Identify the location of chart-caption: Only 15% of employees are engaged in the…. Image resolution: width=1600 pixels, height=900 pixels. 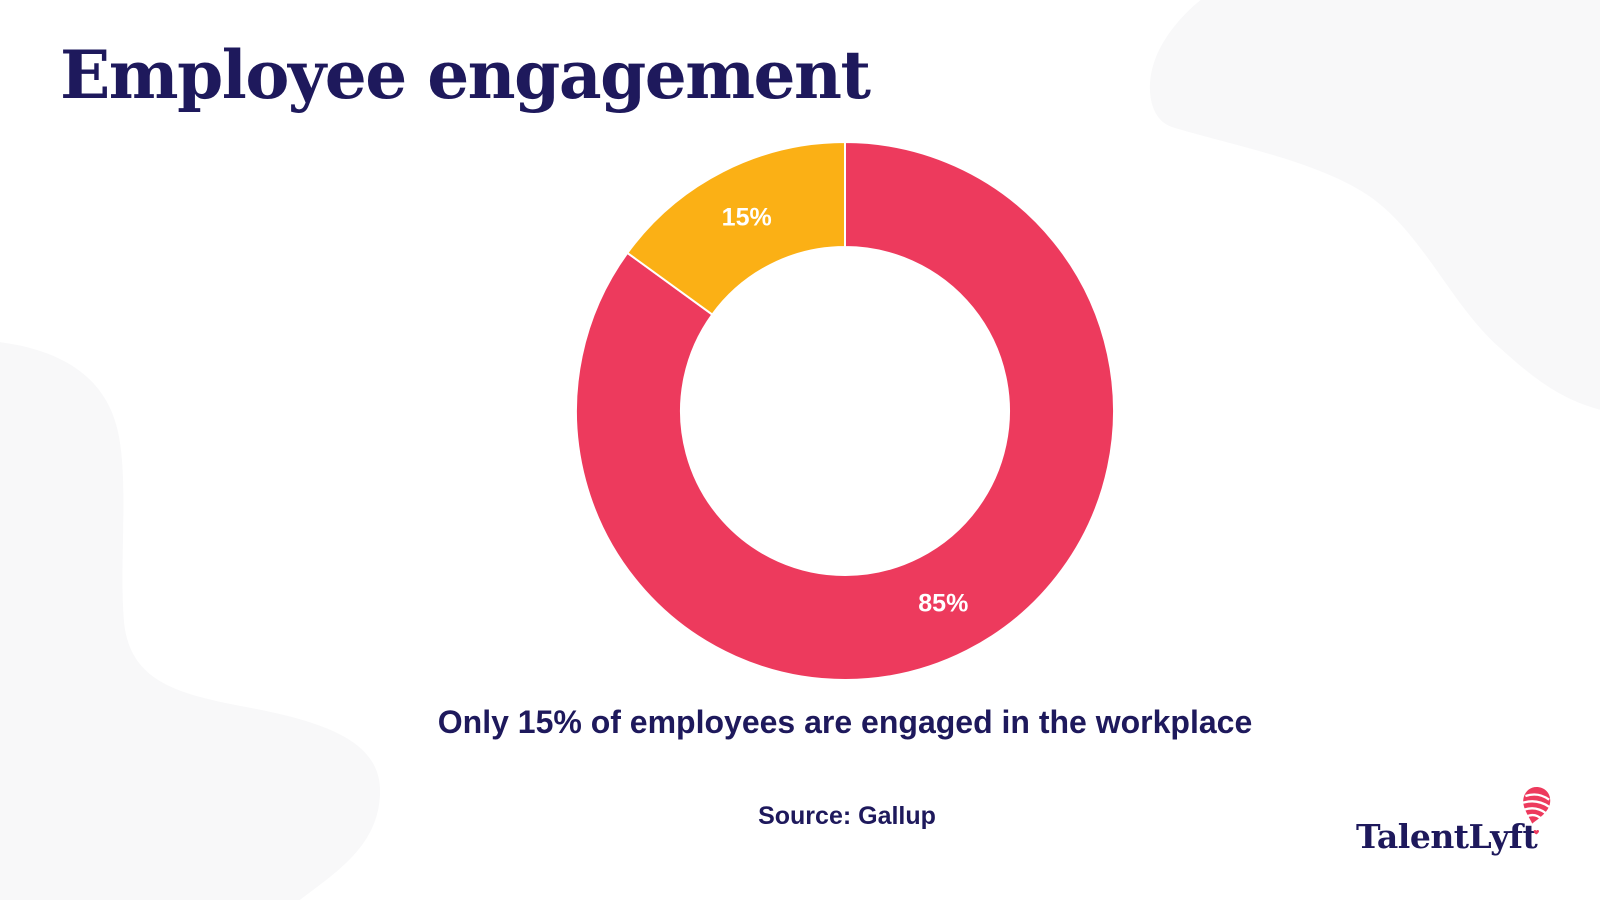
(845, 722).